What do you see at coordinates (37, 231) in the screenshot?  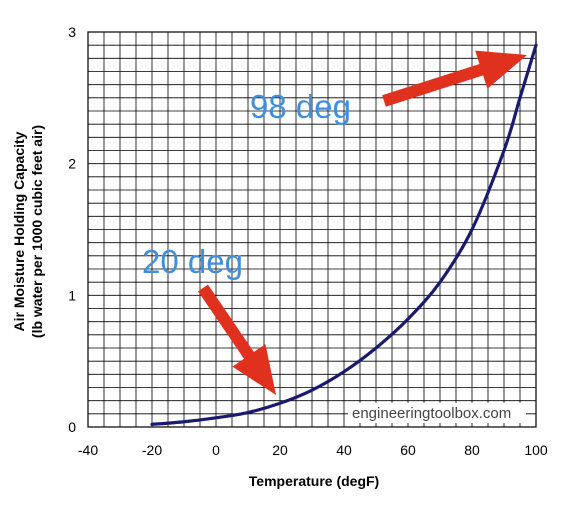 I see `y-axis-label-line2: (lb water per 1000 cubic feet air)` at bounding box center [37, 231].